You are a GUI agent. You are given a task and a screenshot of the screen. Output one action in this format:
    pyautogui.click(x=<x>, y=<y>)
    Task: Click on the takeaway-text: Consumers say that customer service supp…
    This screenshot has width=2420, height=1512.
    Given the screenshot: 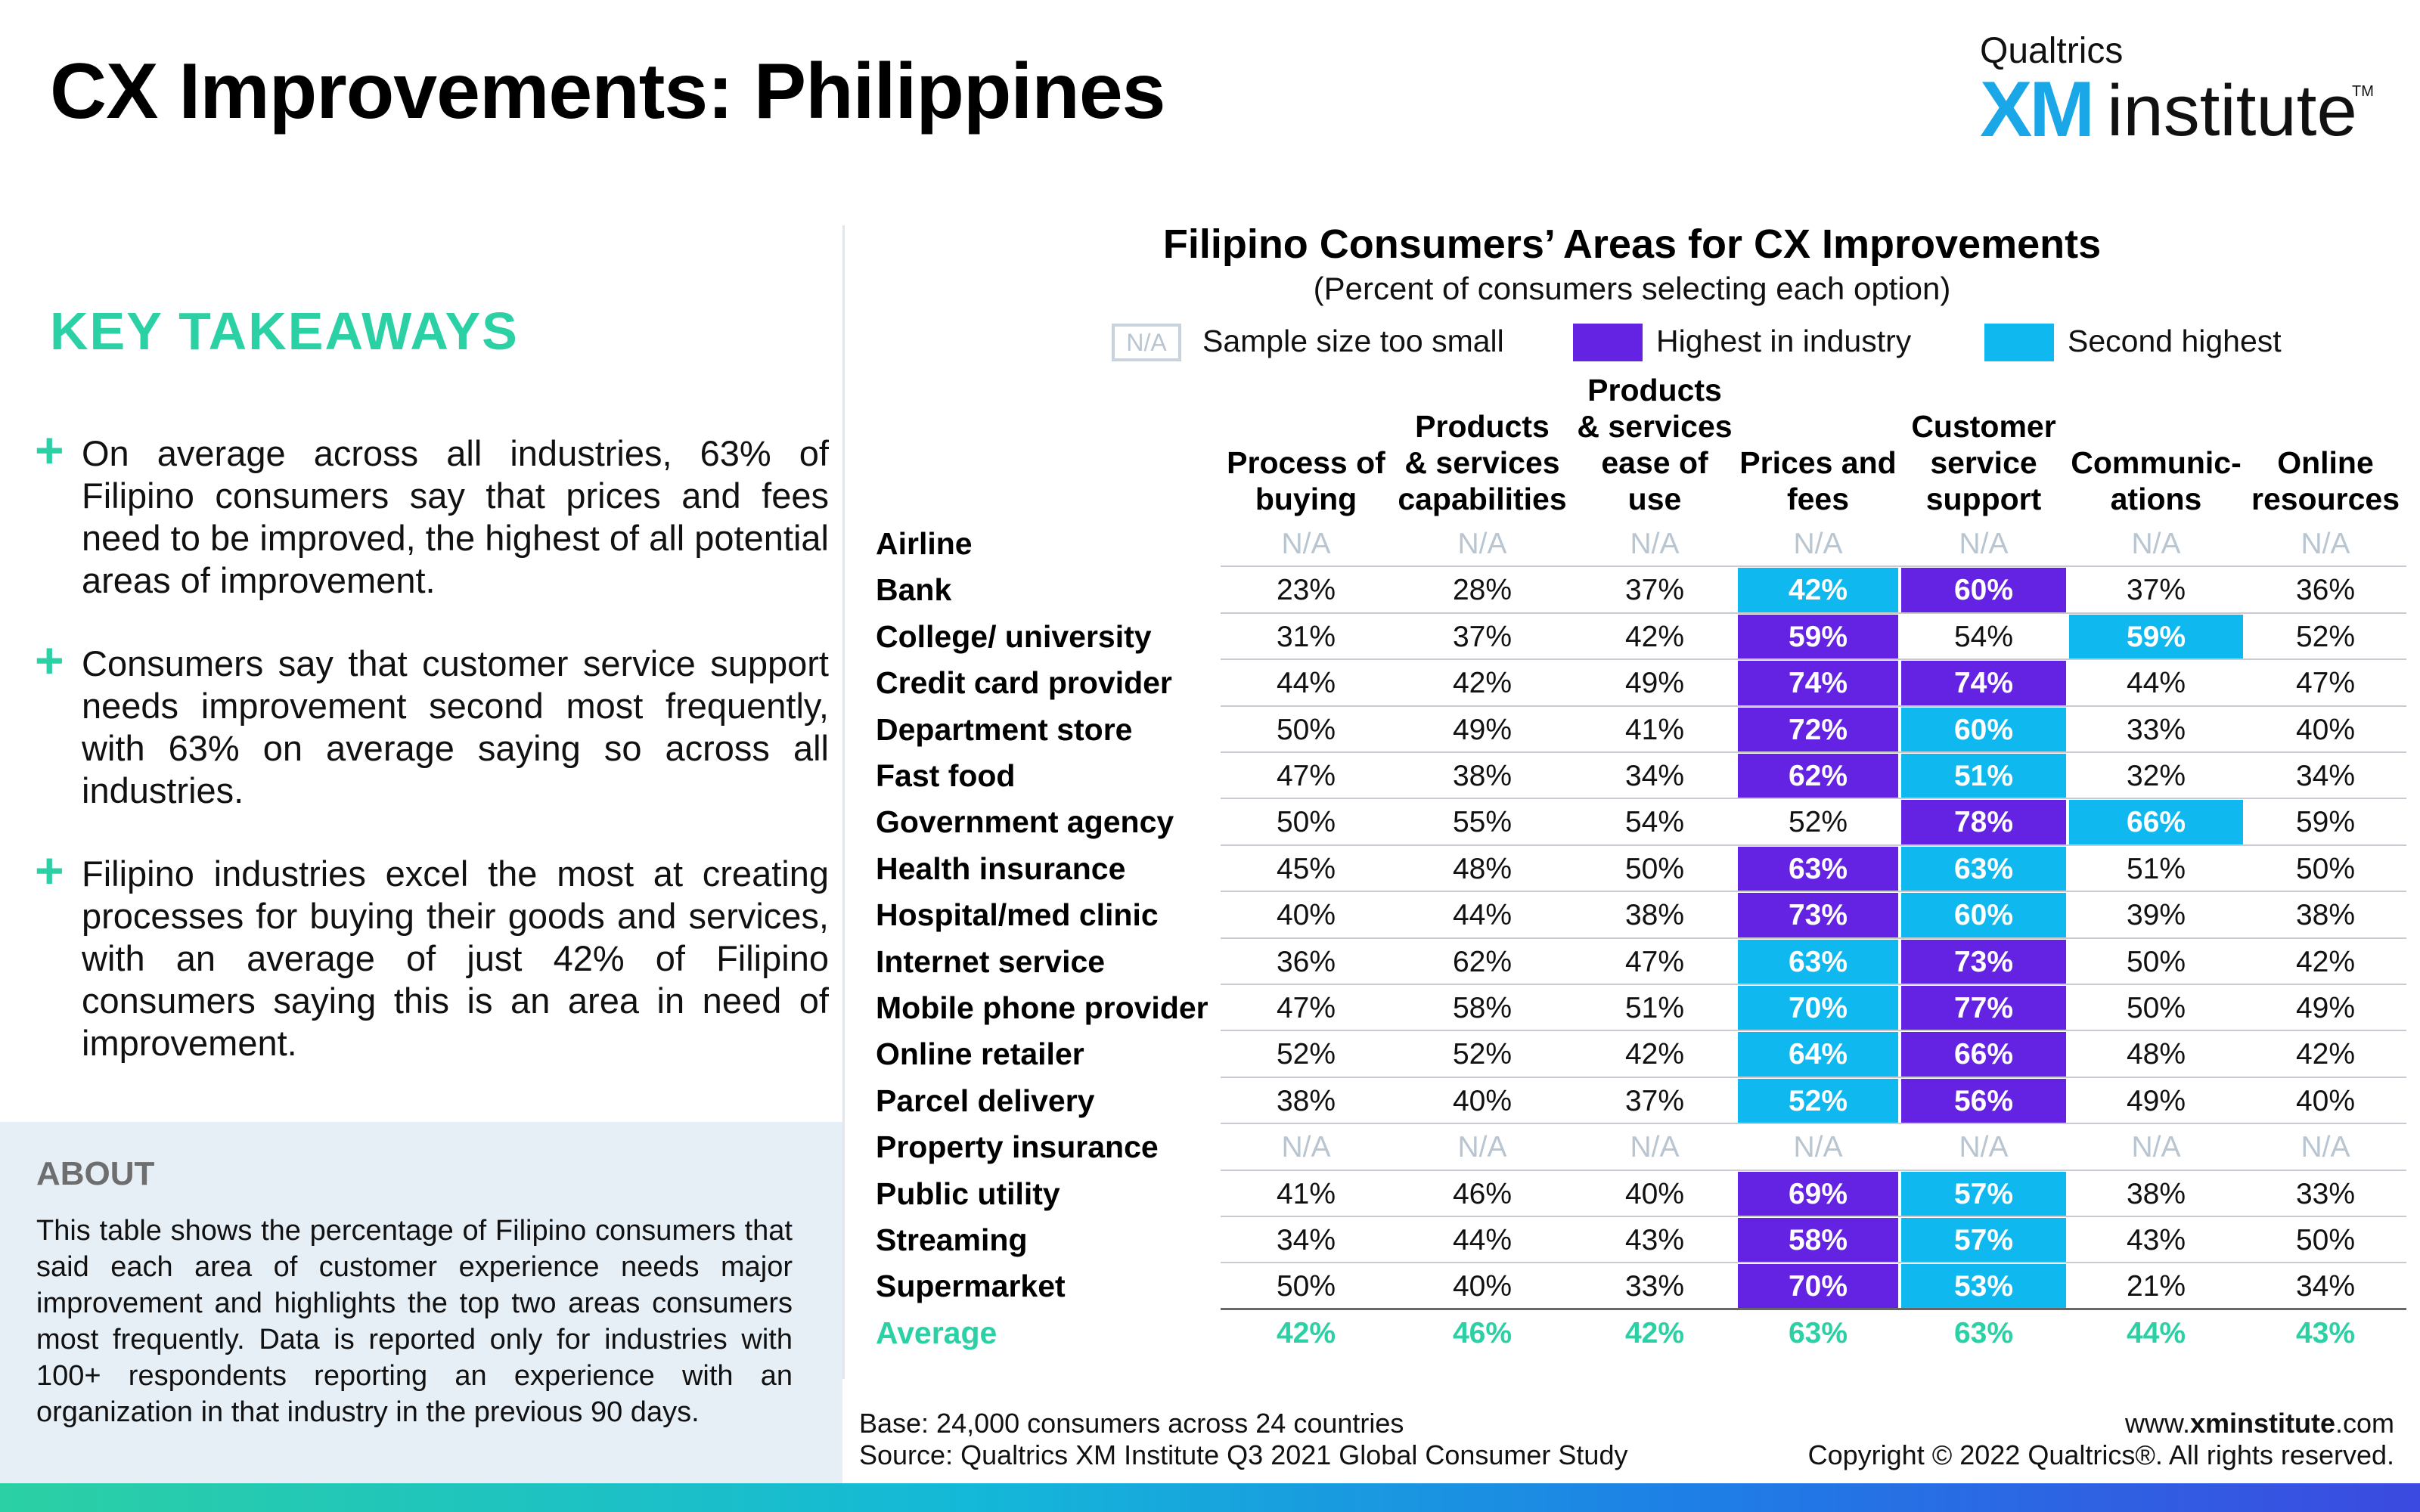 What is the action you would take?
    pyautogui.click(x=455, y=727)
    